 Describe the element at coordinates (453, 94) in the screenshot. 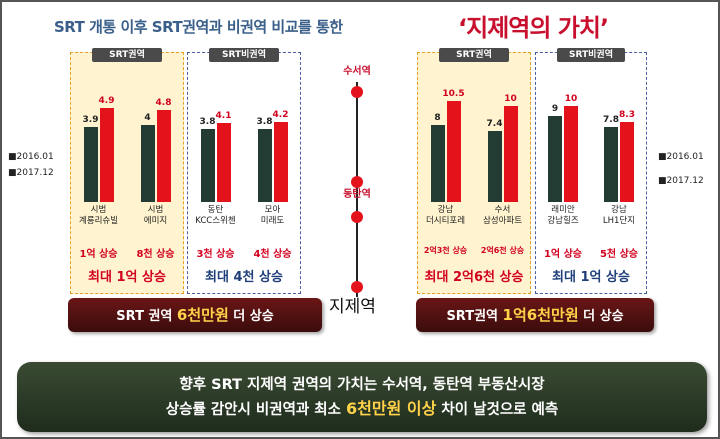

I see `bar-value-label: 10.5` at that location.